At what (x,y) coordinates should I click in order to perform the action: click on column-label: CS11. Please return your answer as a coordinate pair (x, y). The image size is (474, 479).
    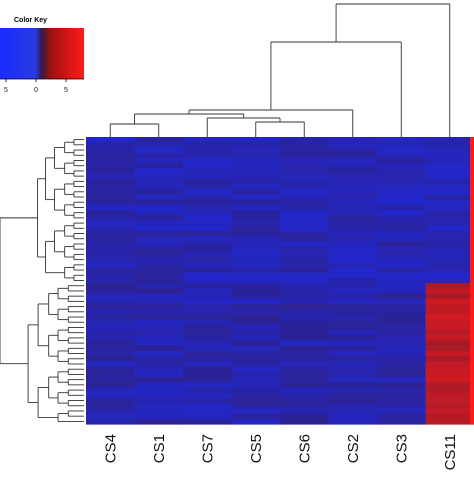
    Looking at the image, I should click on (450, 452).